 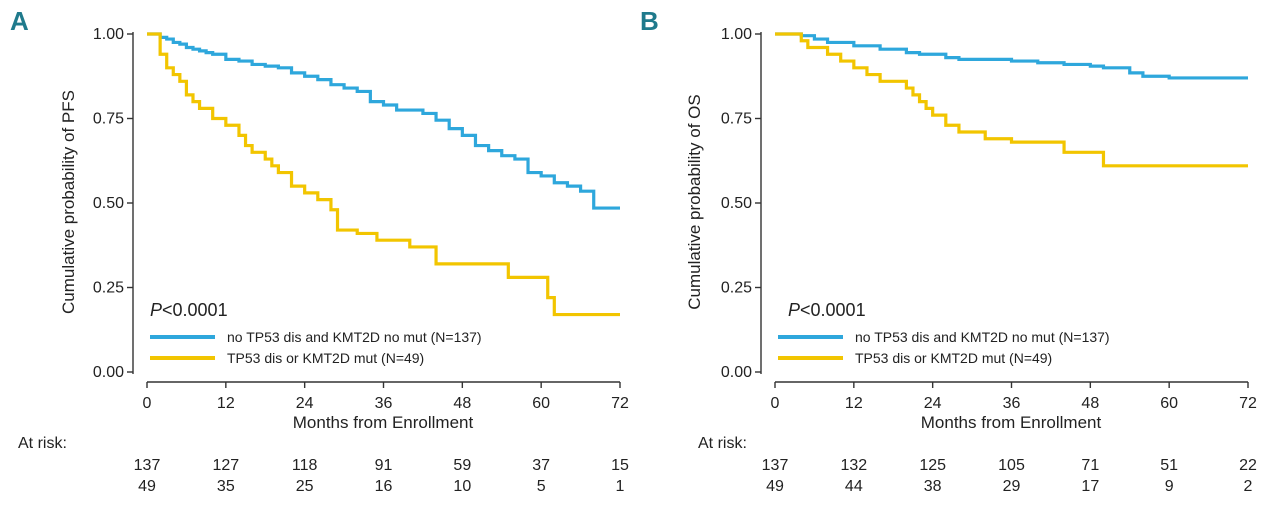 What do you see at coordinates (620, 486) in the screenshot?
I see `at-risk-count: 1` at bounding box center [620, 486].